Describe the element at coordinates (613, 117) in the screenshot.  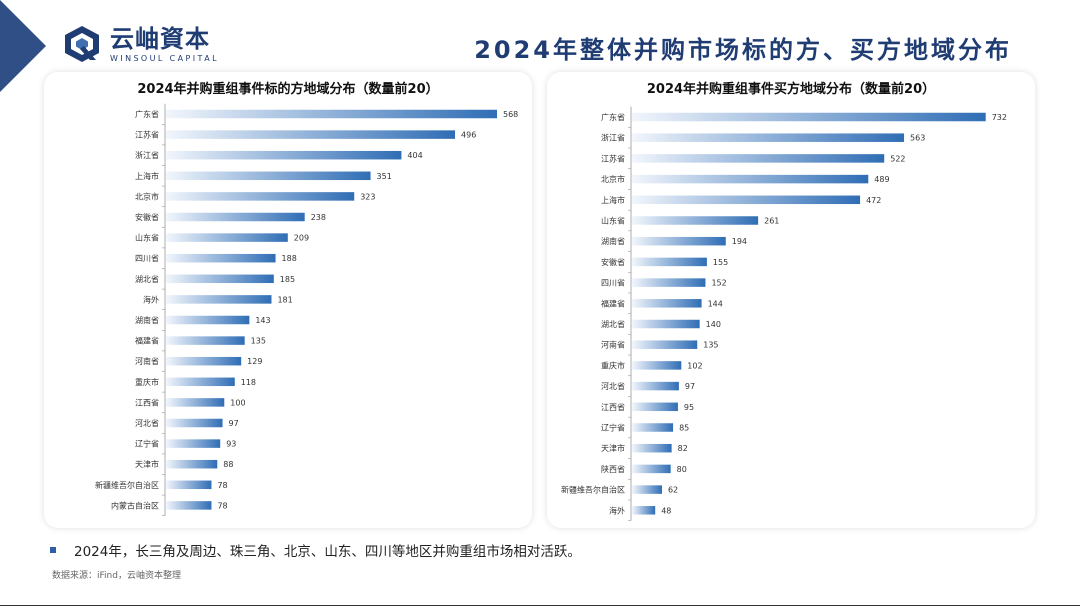
I see `category-label: 广东省` at that location.